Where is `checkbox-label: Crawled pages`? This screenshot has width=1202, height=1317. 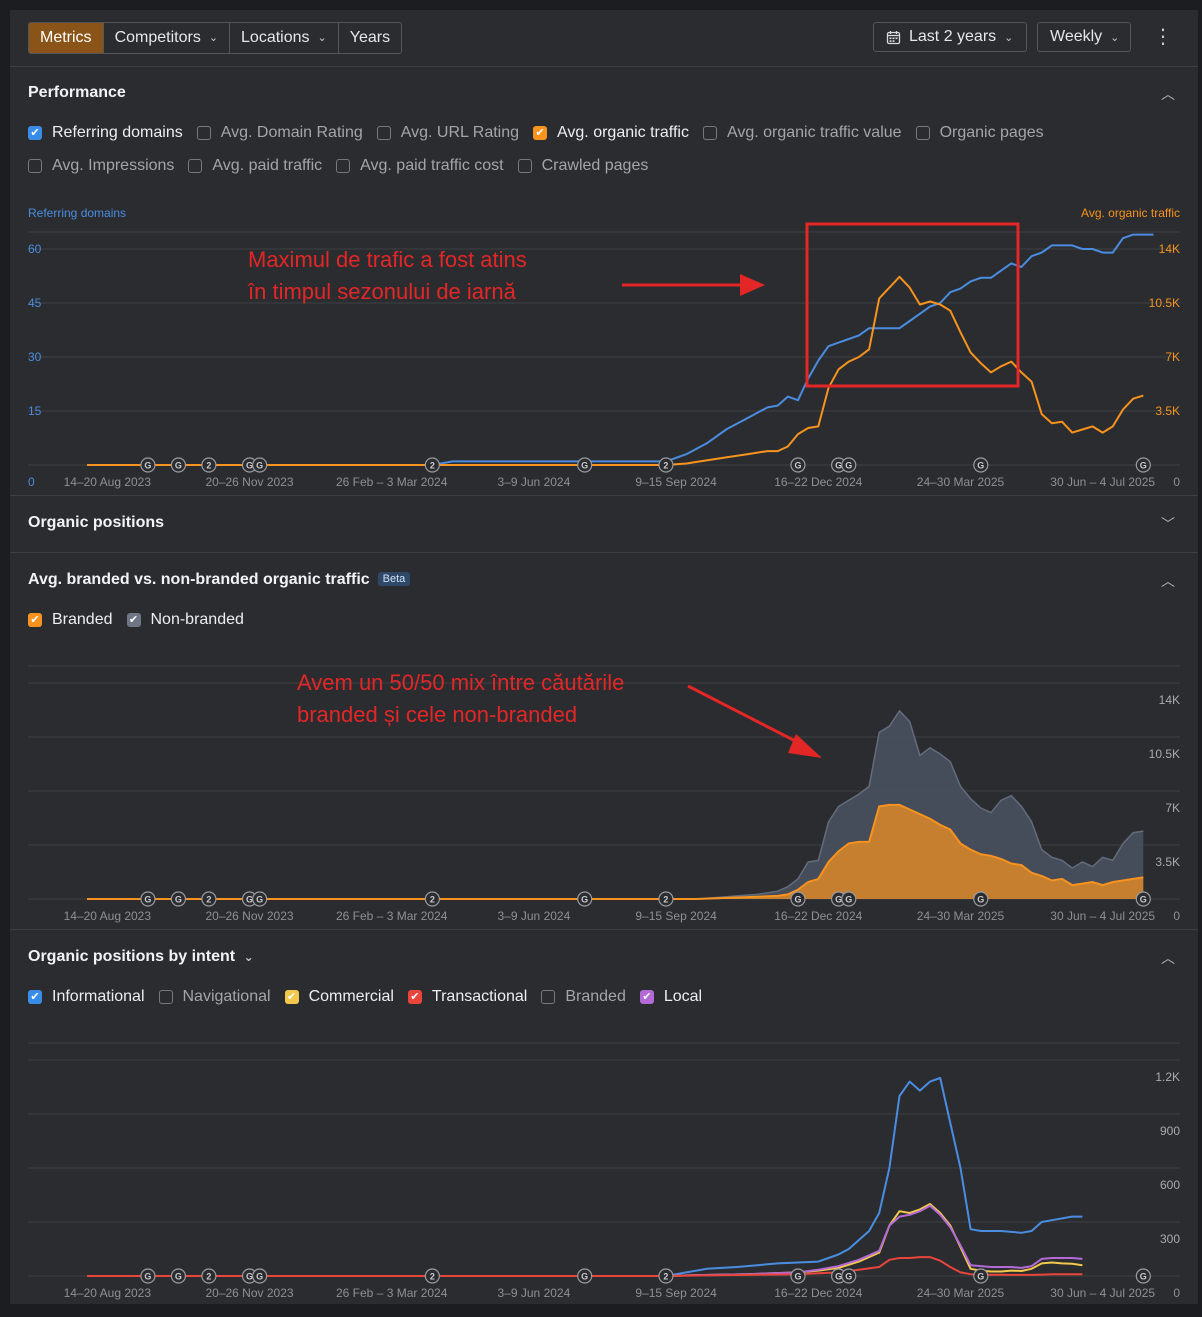
checkbox-label: Crawled pages is located at coordinates (595, 165).